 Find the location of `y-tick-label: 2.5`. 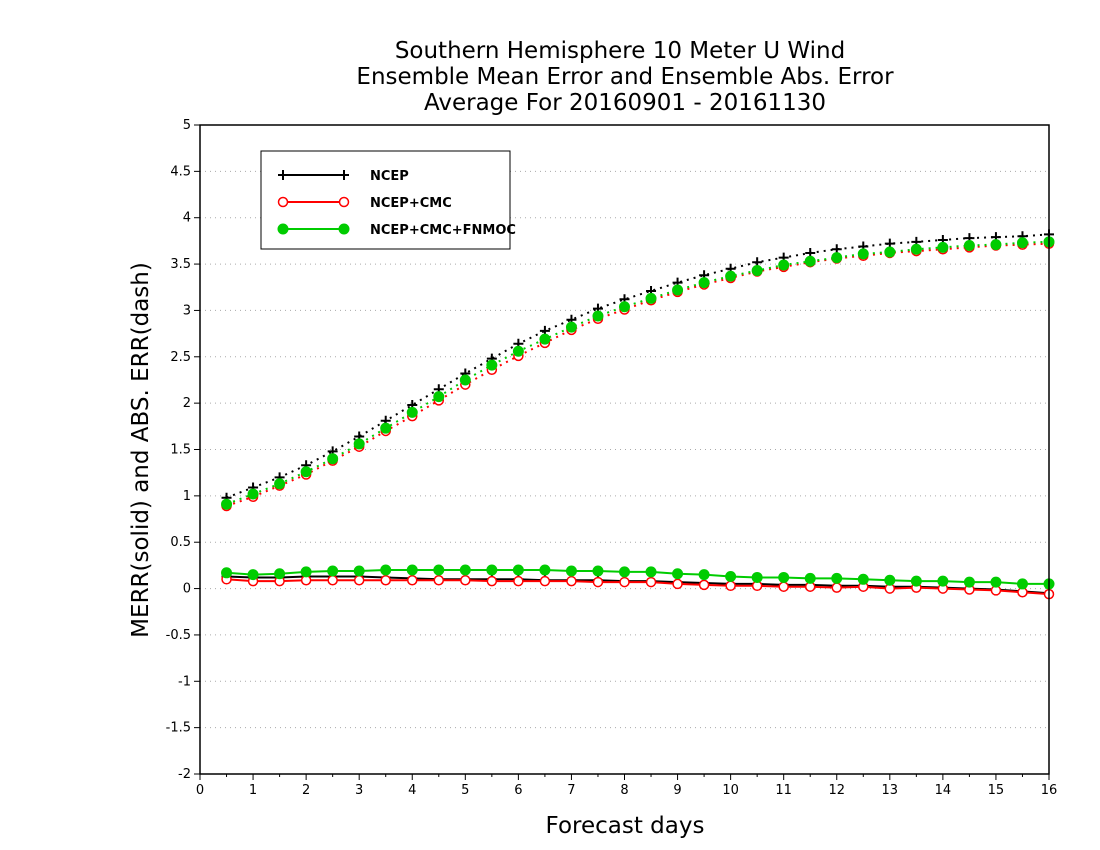

y-tick-label: 2.5 is located at coordinates (180, 357).